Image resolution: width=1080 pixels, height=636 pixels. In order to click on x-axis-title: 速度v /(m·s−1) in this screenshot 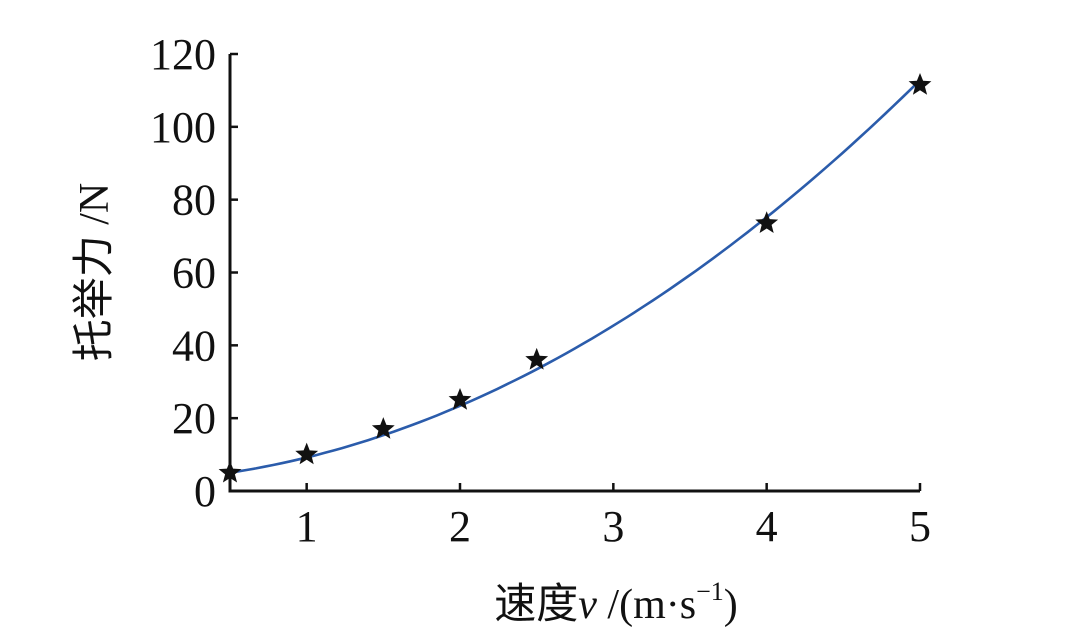, I will do `click(616, 602)`.